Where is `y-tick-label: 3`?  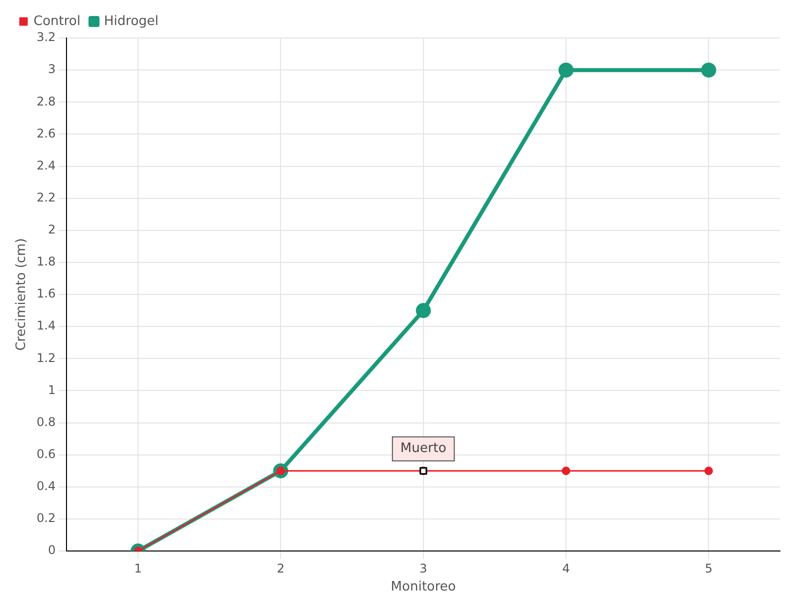
y-tick-label: 3 is located at coordinates (52, 69).